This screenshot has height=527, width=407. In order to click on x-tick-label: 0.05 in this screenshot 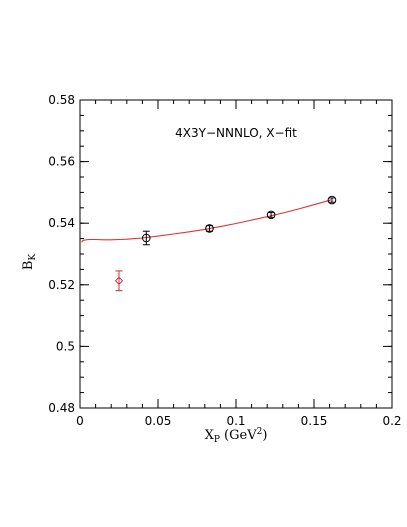, I will do `click(158, 421)`.